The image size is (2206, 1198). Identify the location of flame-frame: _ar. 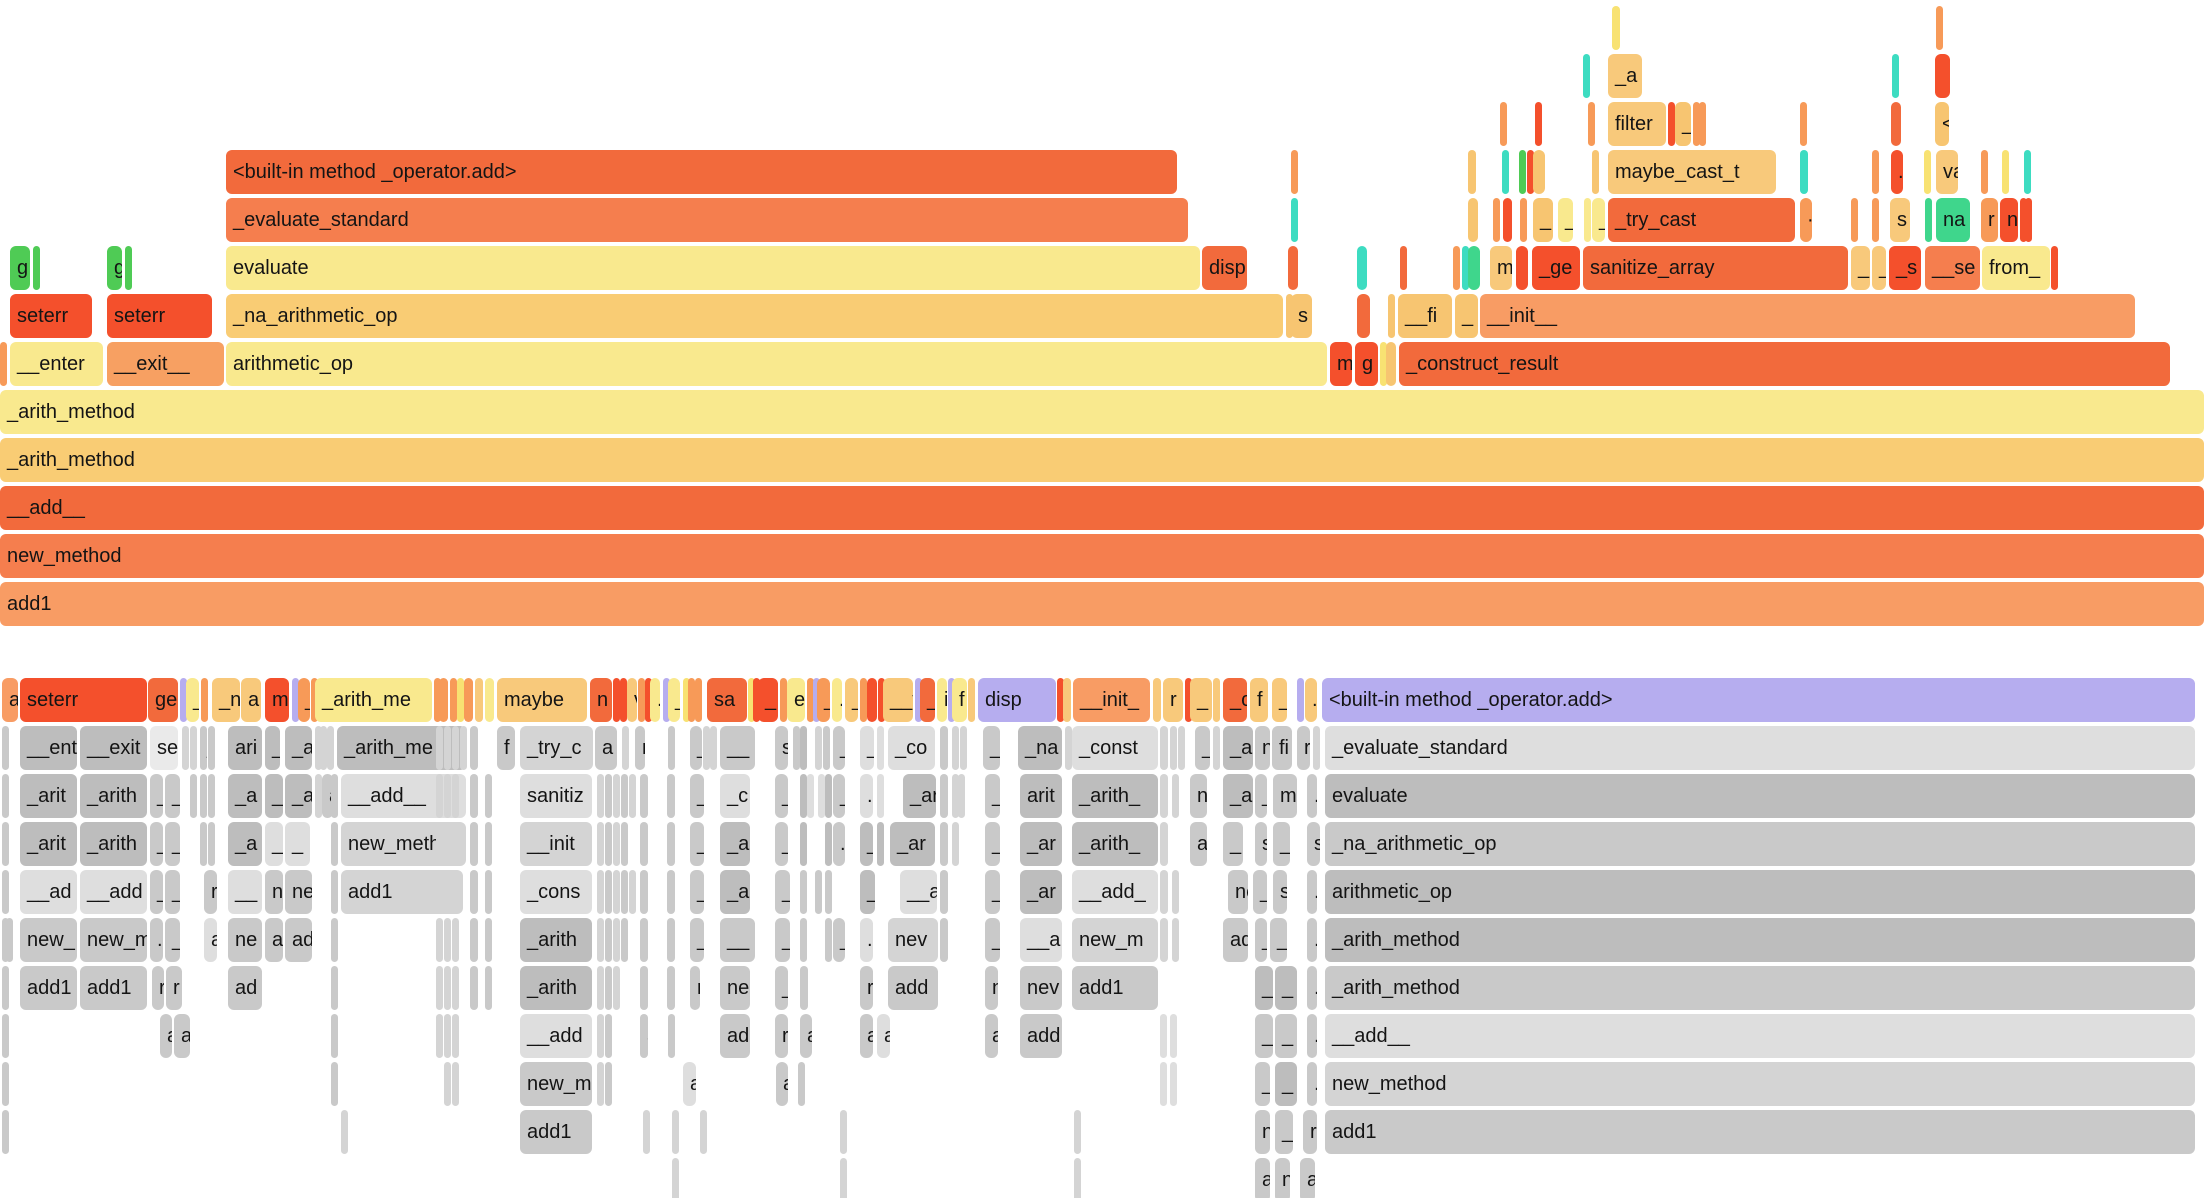
(919, 796).